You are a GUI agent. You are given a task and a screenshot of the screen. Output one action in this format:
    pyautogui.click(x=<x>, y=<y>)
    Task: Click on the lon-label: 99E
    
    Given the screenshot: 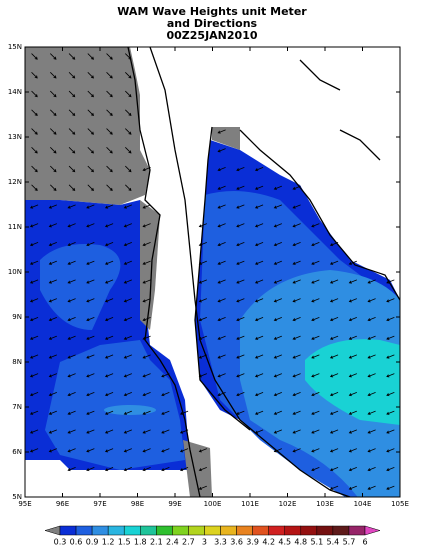 What is the action you would take?
    pyautogui.click(x=174, y=504)
    